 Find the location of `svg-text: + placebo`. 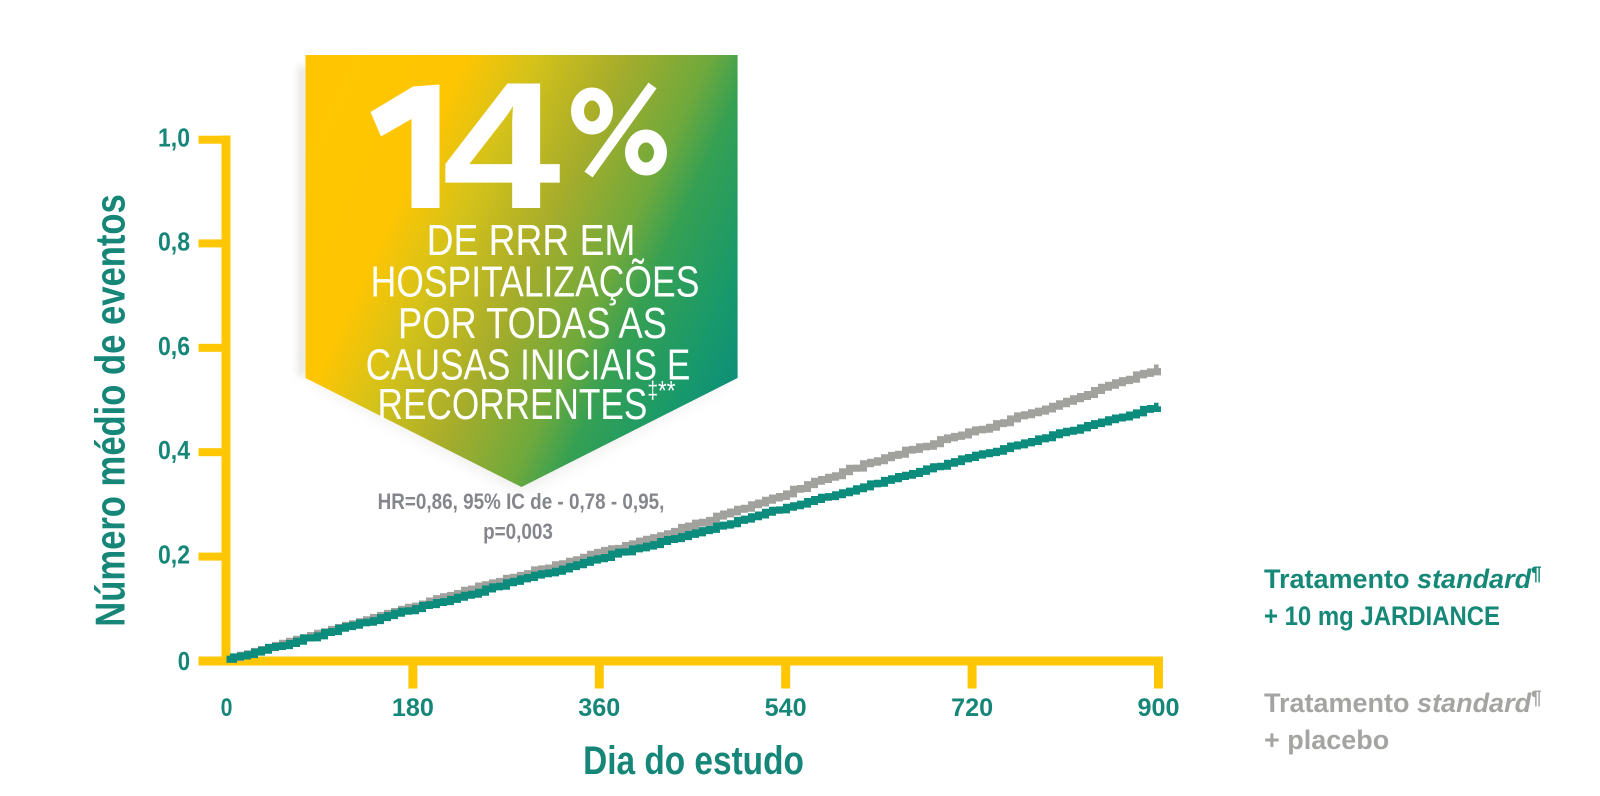

svg-text: + placebo is located at coordinates (1326, 740).